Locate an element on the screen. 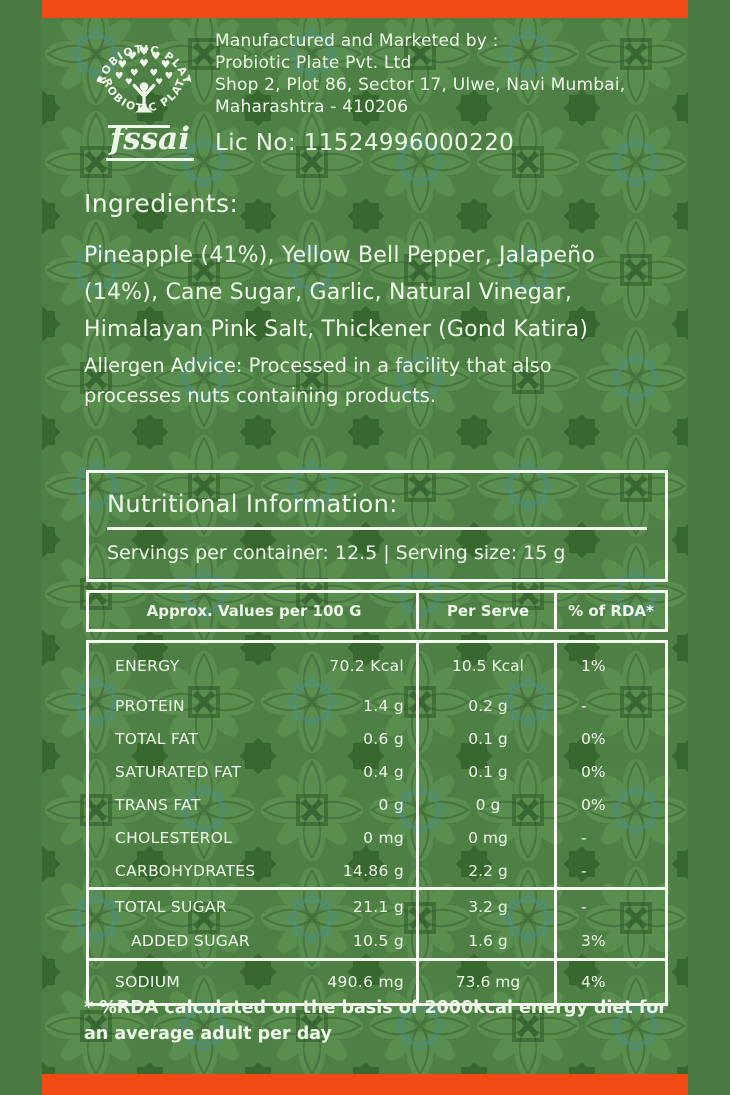 This screenshot has width=730, height=1095. value-per-100g: 490.6 mg is located at coordinates (365, 982).